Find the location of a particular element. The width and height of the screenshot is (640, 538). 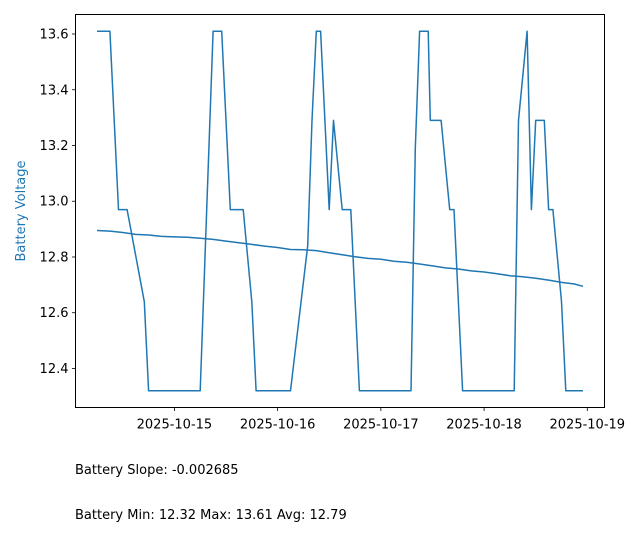

y-axis-ticks: 12.4 12.6 12.8 13.0 13.2 13.4 13.6 is located at coordinates (58, 202).